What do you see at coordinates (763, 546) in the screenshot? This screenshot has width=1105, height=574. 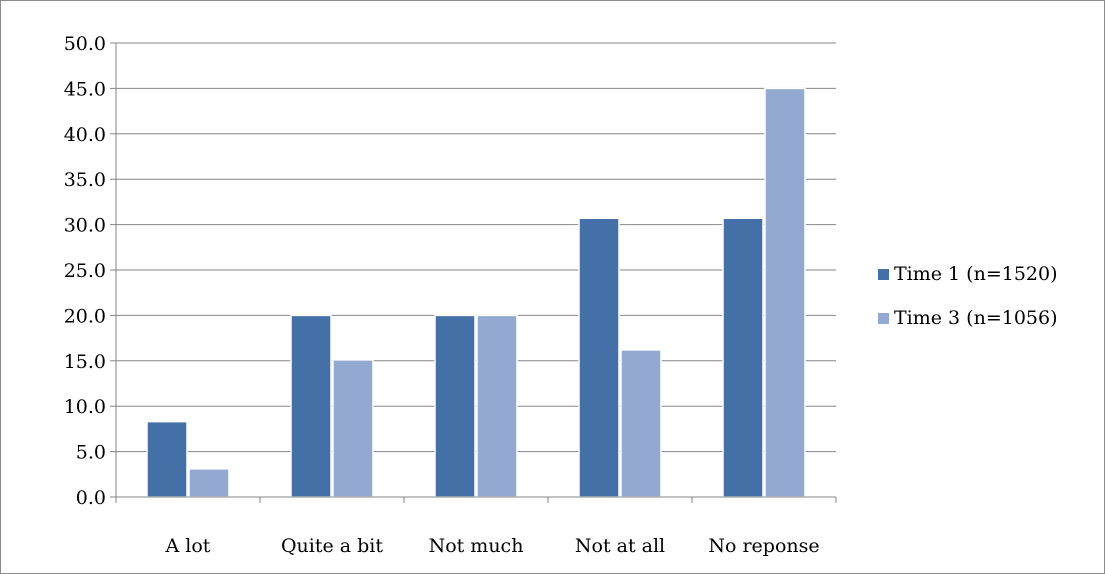 I see `x-tick-label: No reponse` at bounding box center [763, 546].